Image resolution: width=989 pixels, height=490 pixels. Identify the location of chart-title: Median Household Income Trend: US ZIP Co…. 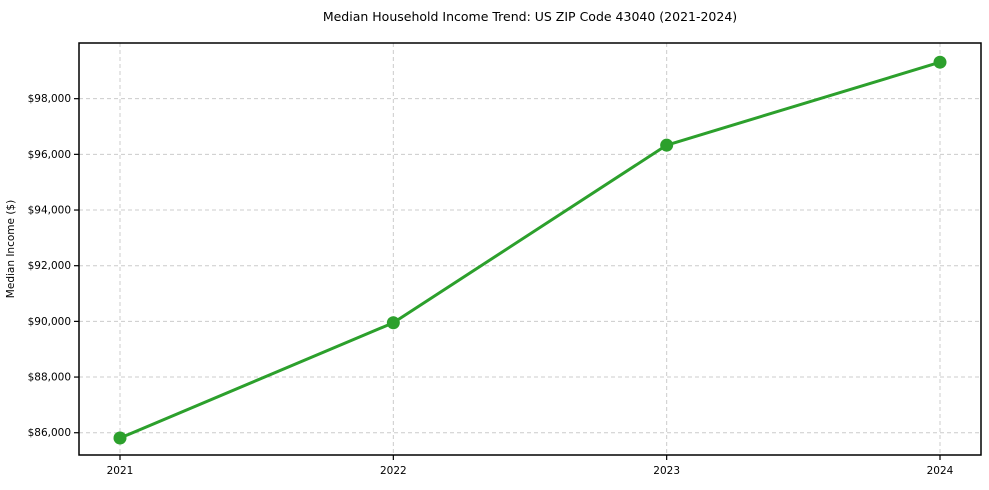
(530, 16).